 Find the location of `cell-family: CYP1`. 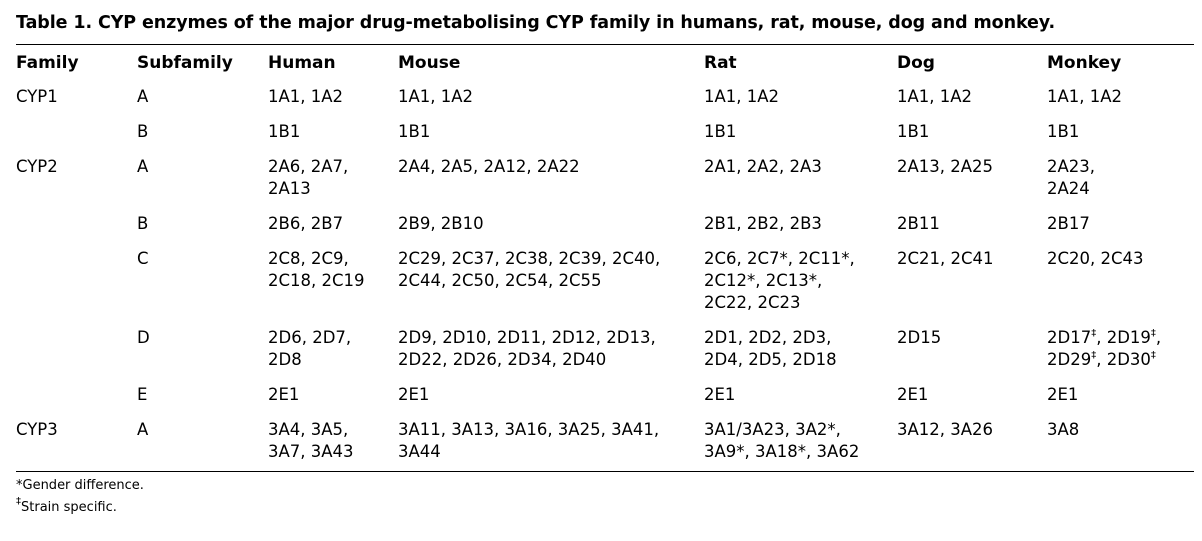

cell-family: CYP1 is located at coordinates (76, 98).